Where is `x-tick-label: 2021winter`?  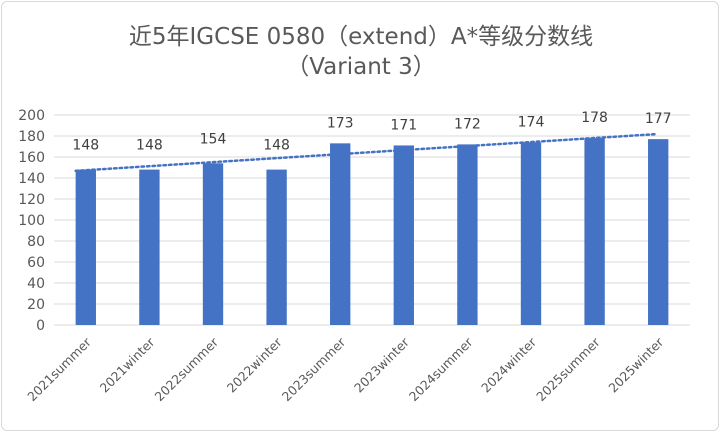
x-tick-label: 2021winter is located at coordinates (128, 365).